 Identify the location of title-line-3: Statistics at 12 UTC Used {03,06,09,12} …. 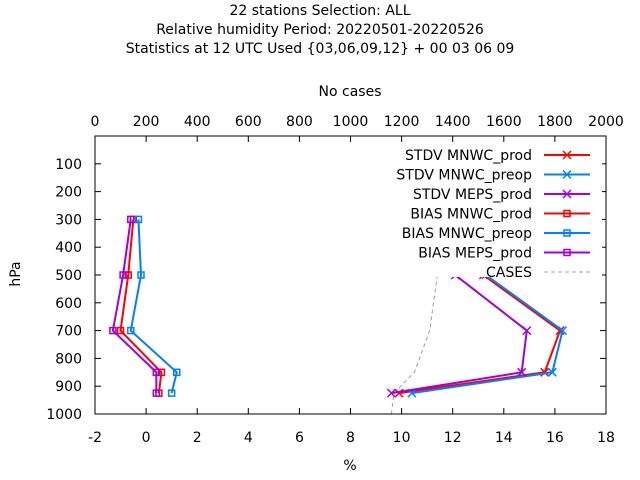
(320, 49).